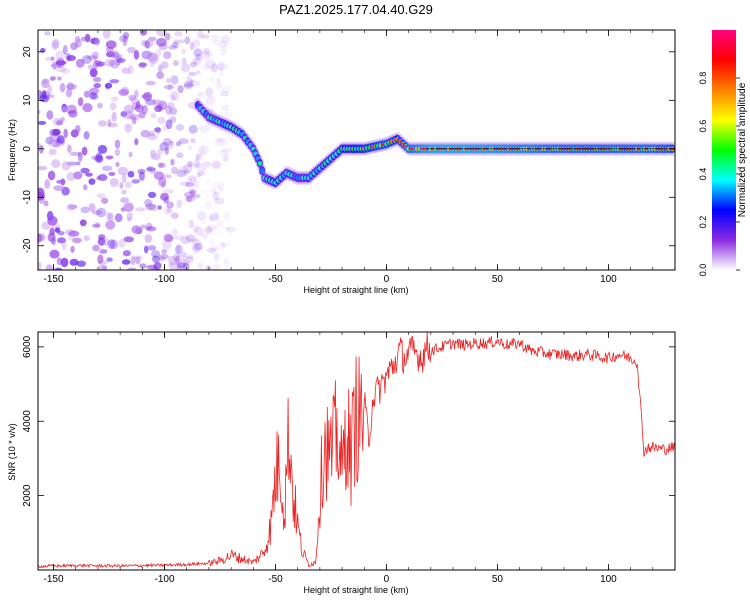  Describe the element at coordinates (260, 163) in the screenshot. I see `spectrogram-ridge-core` at that location.